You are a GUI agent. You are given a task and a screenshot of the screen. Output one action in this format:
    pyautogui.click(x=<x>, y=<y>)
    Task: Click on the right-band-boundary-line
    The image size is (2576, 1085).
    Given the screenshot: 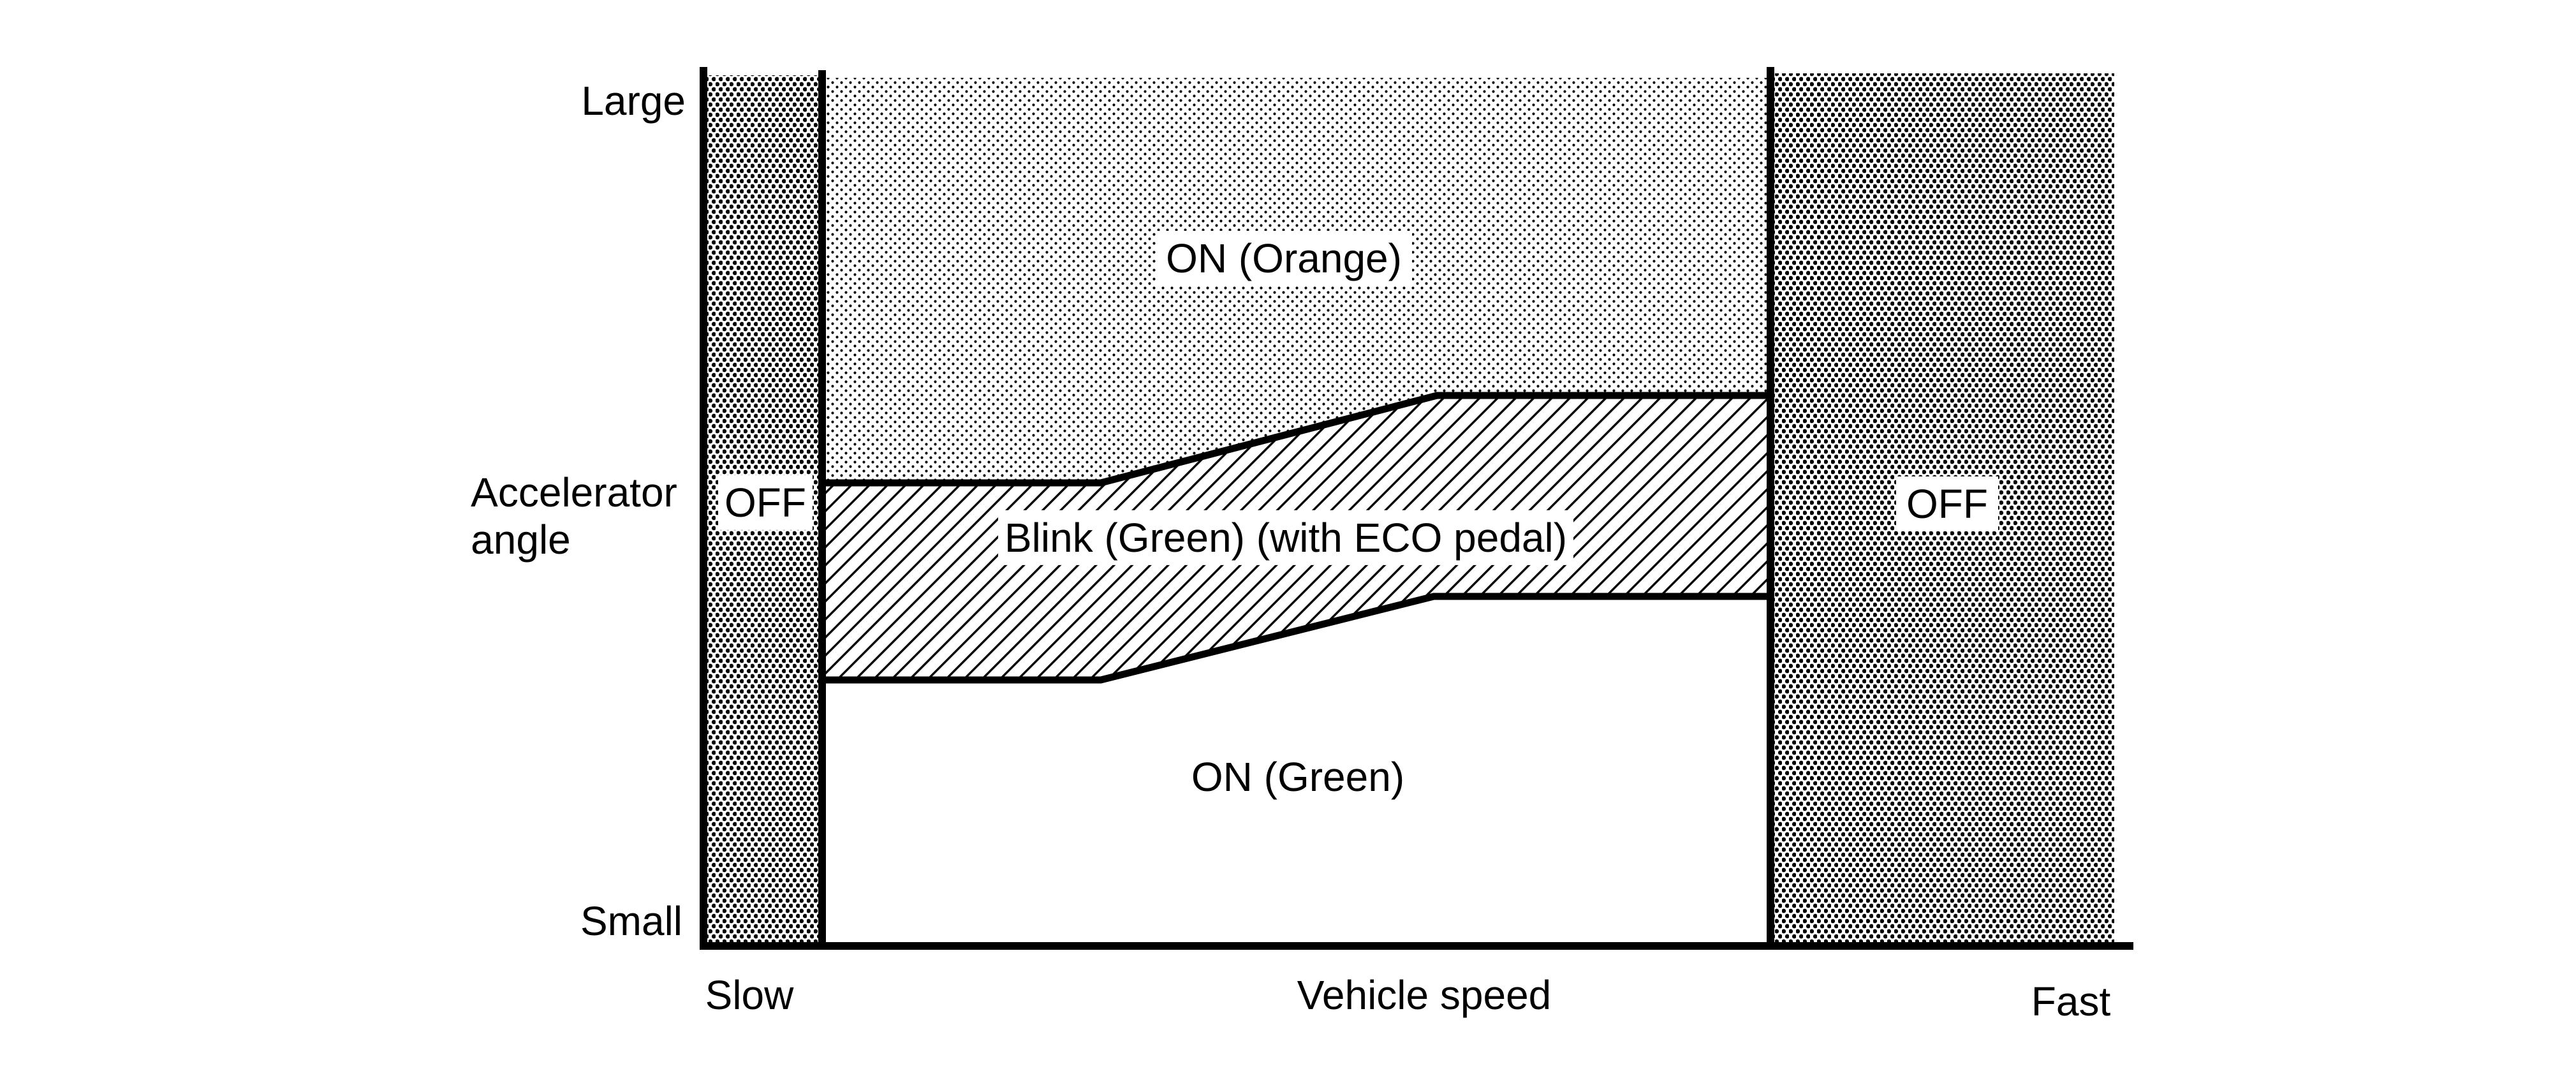 What is the action you would take?
    pyautogui.click(x=1770, y=504)
    